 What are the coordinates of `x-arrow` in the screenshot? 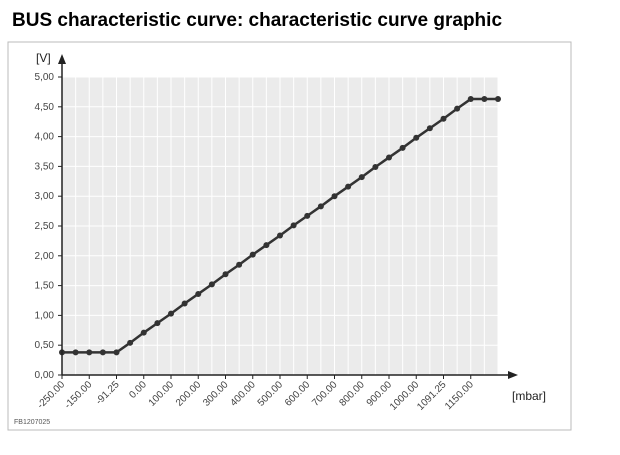 It's located at (513, 375).